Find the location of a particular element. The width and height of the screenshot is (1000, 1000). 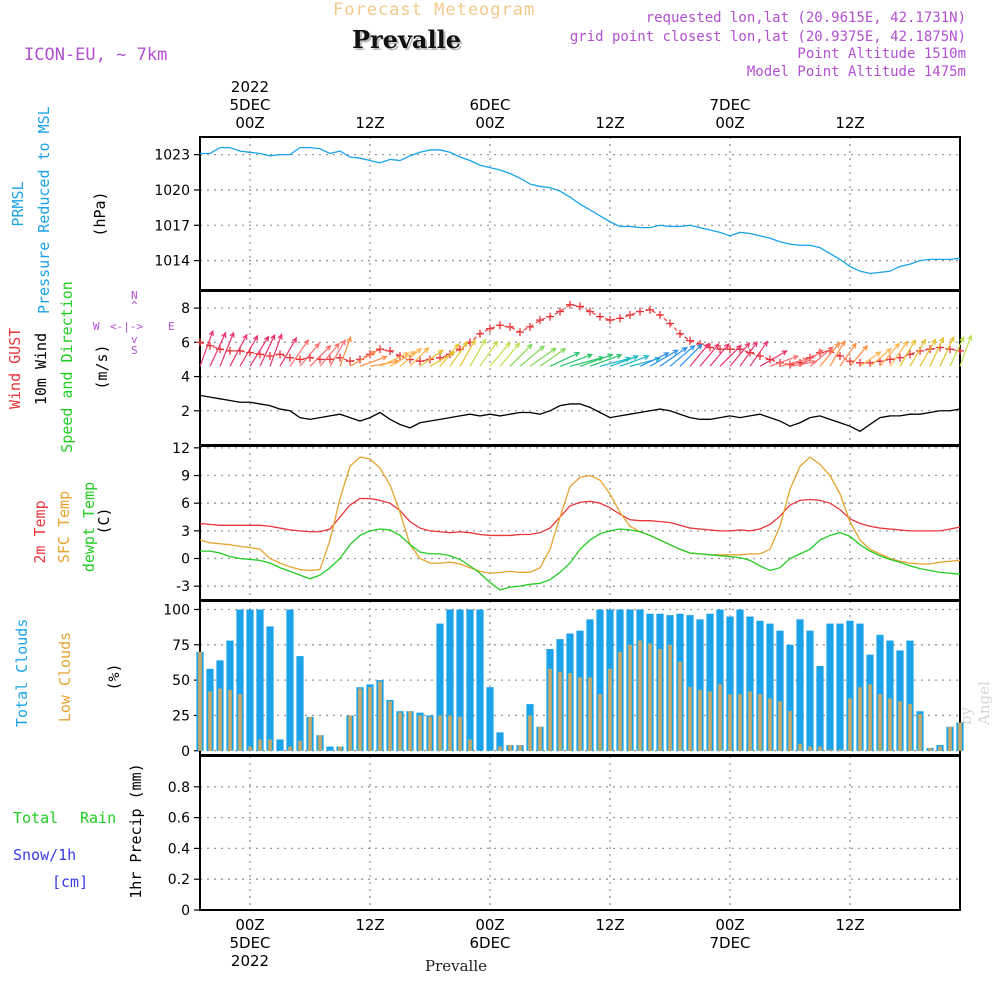

y-tick-label: 1017 is located at coordinates (172, 226).